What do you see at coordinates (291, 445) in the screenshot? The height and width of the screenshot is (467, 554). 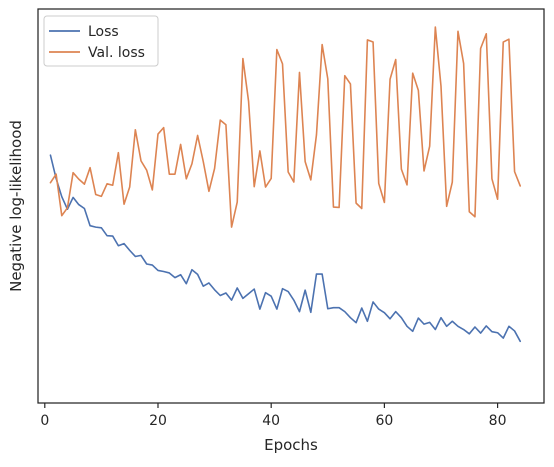 I see `x-axis-label: Epochs` at bounding box center [291, 445].